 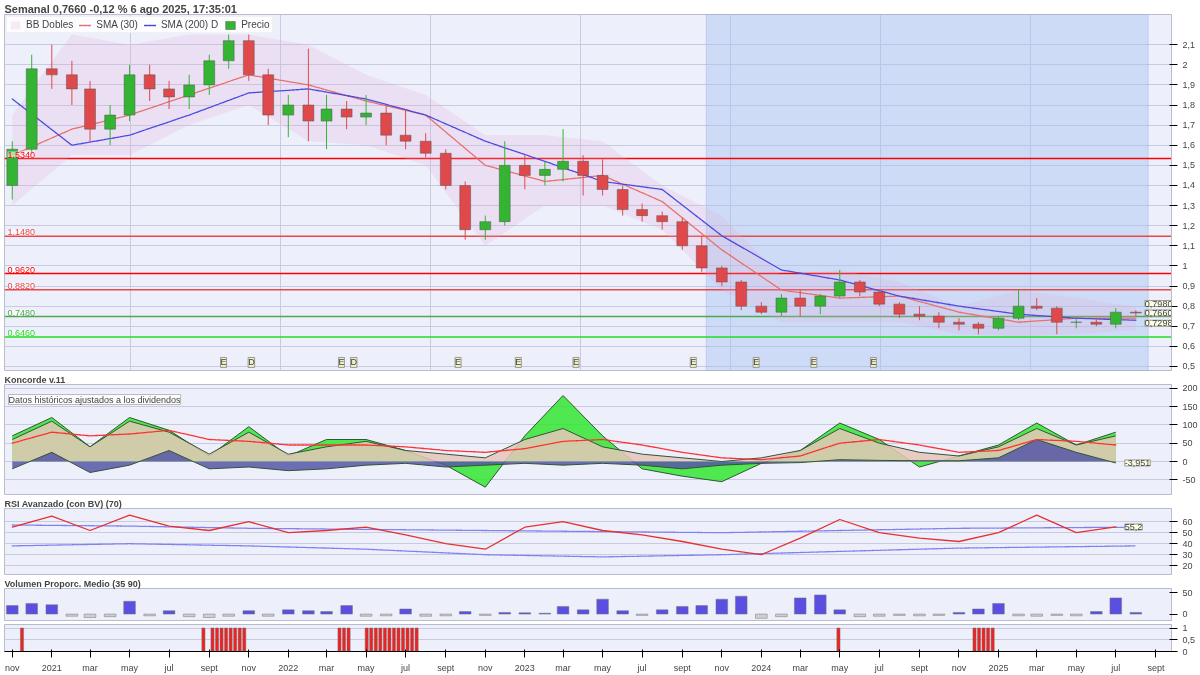 What do you see at coordinates (1189, 479) in the screenshot?
I see `y-tick-label: -50` at bounding box center [1189, 479].